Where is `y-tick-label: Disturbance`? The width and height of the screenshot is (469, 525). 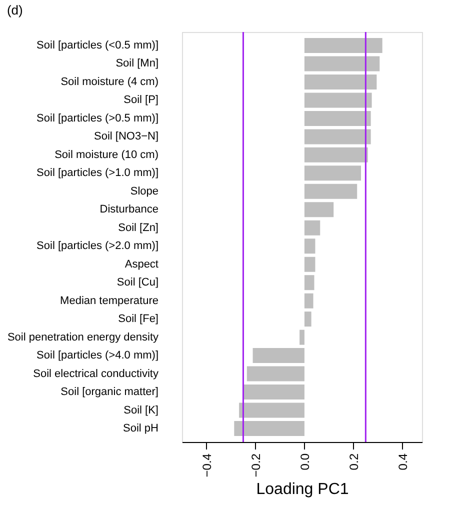 y-tick-label: Disturbance is located at coordinates (129, 210).